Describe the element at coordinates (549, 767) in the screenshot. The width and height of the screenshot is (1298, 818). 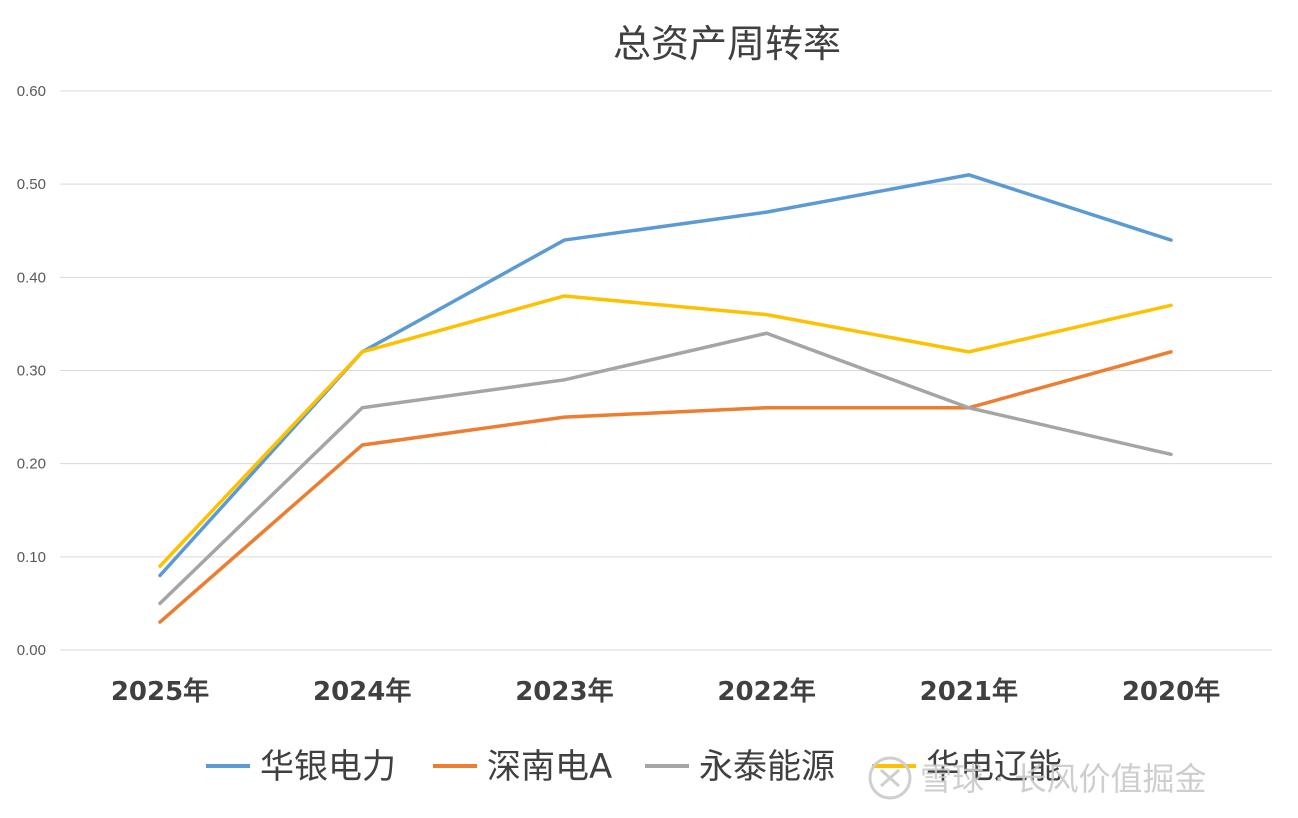
I see `legend-label: 深南电A` at that location.